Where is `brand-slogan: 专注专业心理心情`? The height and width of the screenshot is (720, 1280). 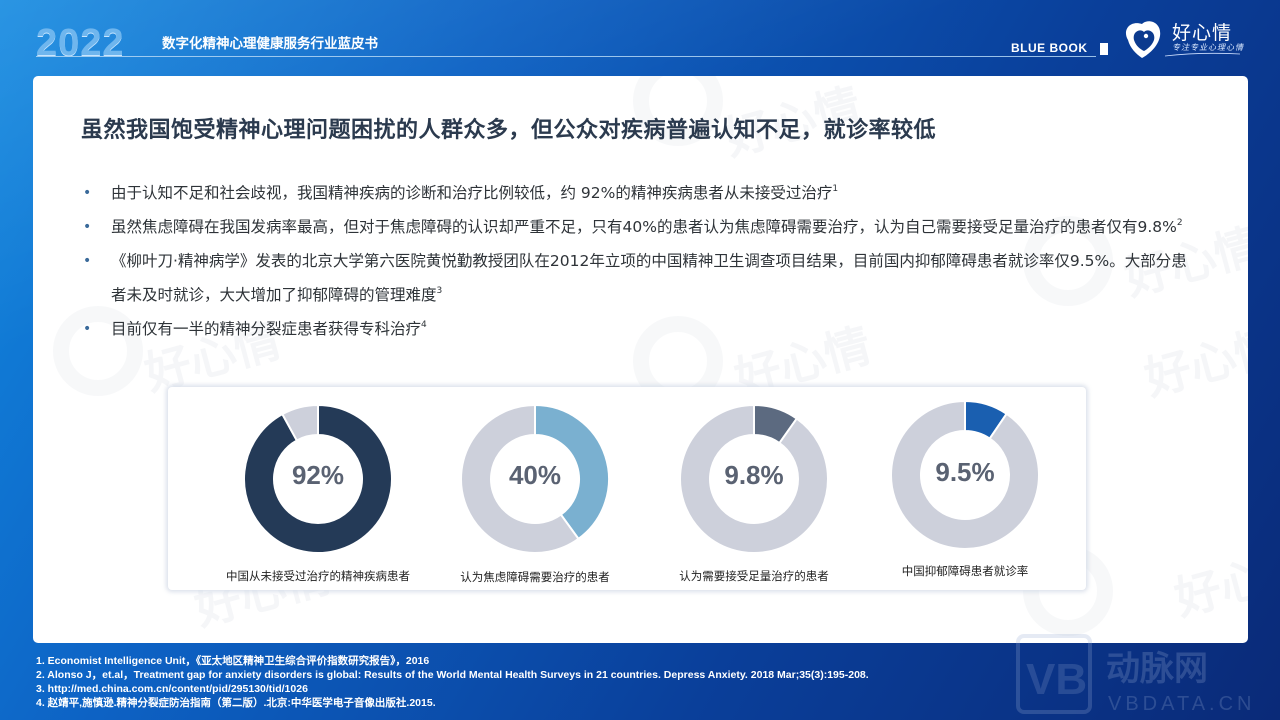
brand-slogan: 专注专业心理心情 is located at coordinates (1208, 47).